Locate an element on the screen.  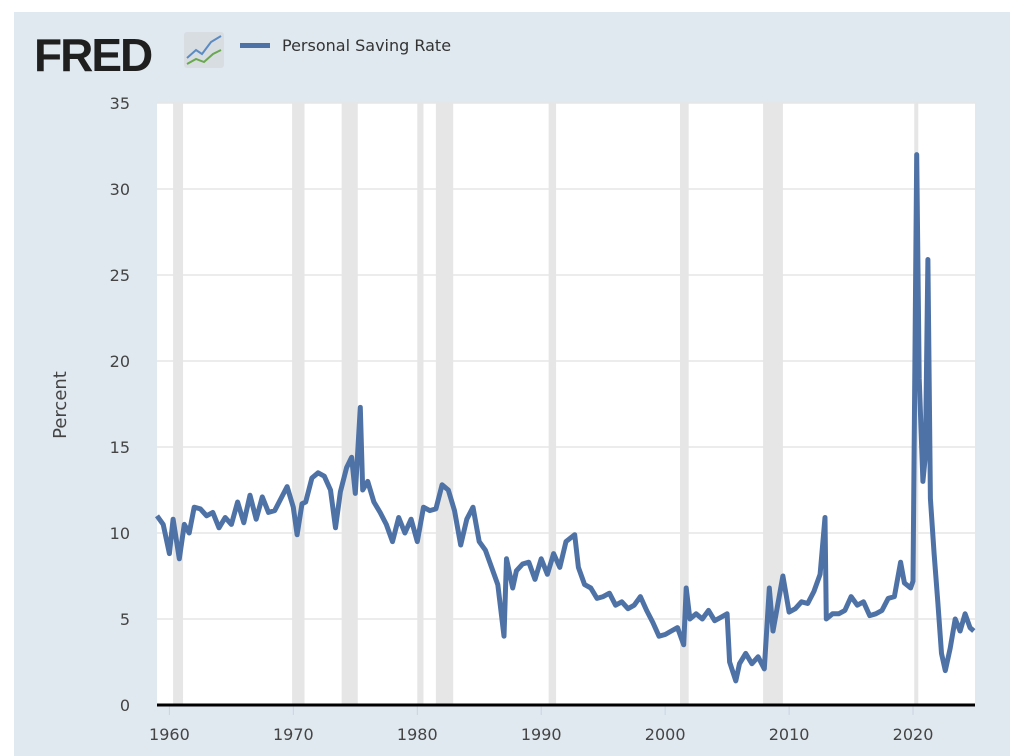
x-tick-label: 2020 is located at coordinates (913, 734).